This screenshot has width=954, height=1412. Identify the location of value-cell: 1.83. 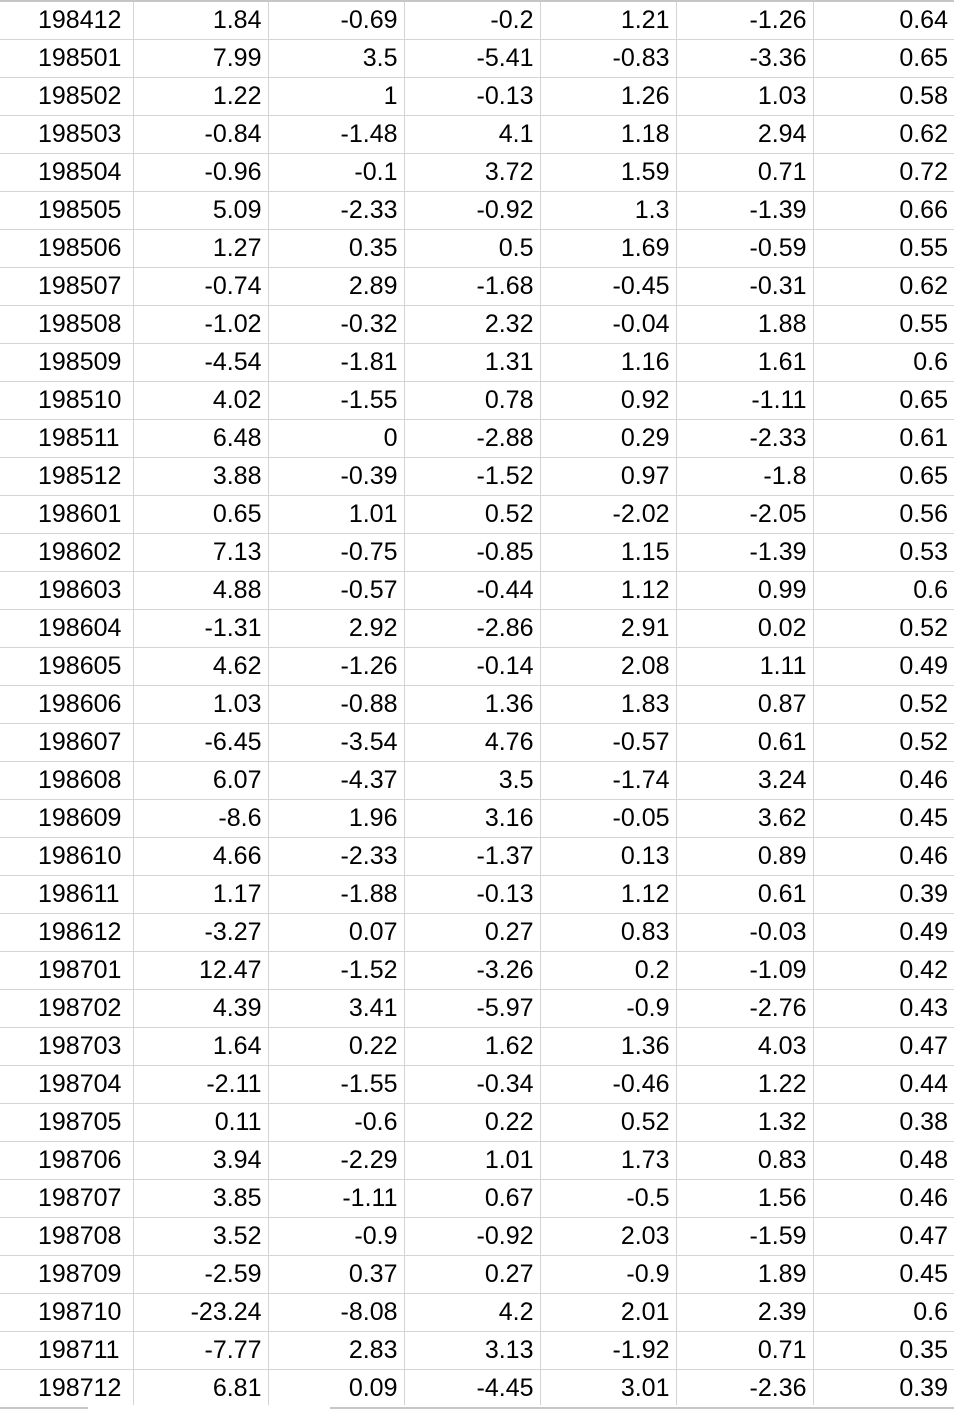
(608, 704).